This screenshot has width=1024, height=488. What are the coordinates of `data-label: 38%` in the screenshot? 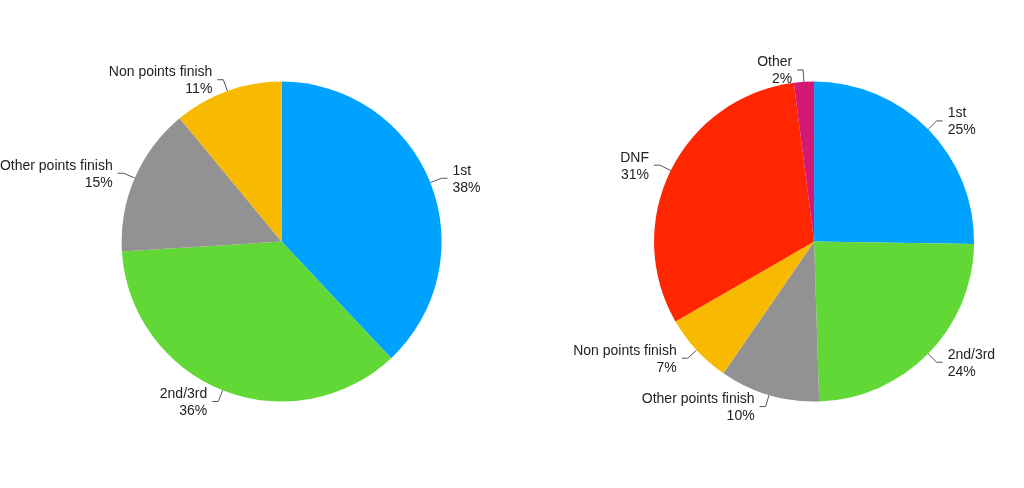 It's located at (466, 186).